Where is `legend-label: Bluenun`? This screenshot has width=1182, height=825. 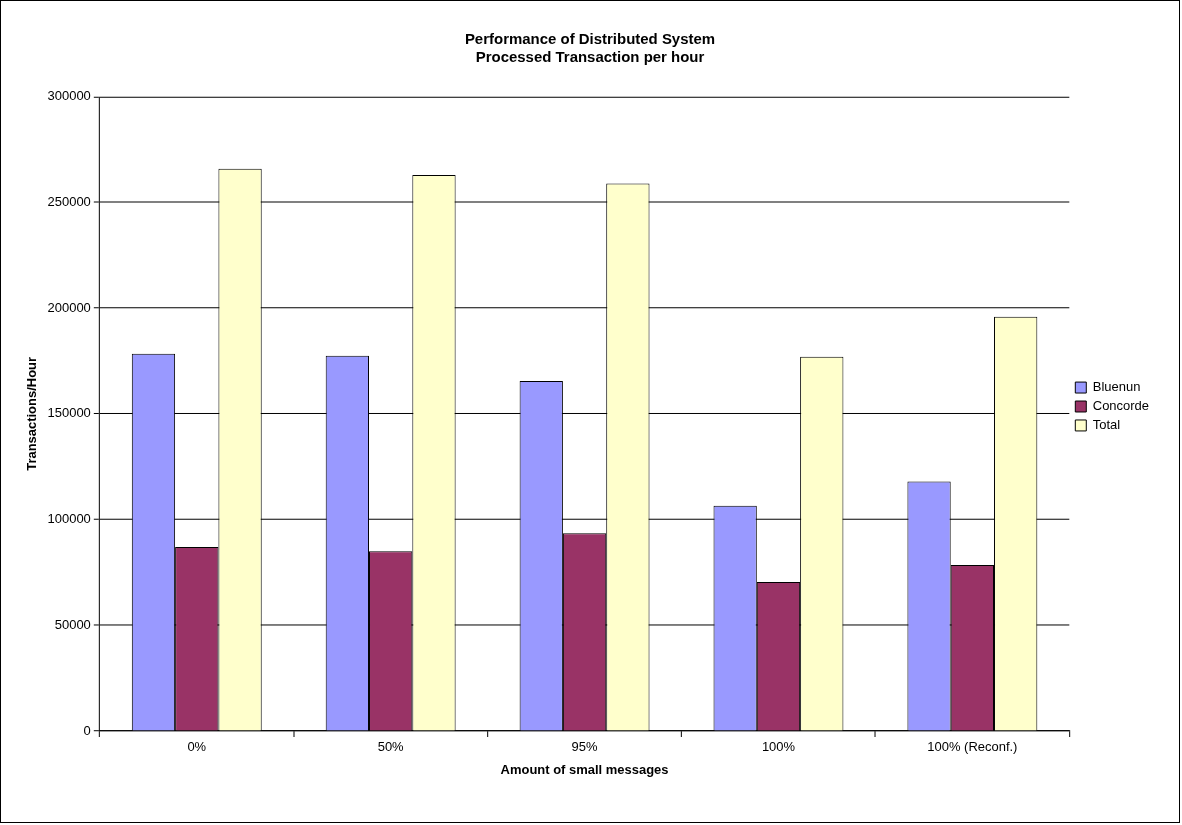
legend-label: Bluenun is located at coordinates (1116, 387).